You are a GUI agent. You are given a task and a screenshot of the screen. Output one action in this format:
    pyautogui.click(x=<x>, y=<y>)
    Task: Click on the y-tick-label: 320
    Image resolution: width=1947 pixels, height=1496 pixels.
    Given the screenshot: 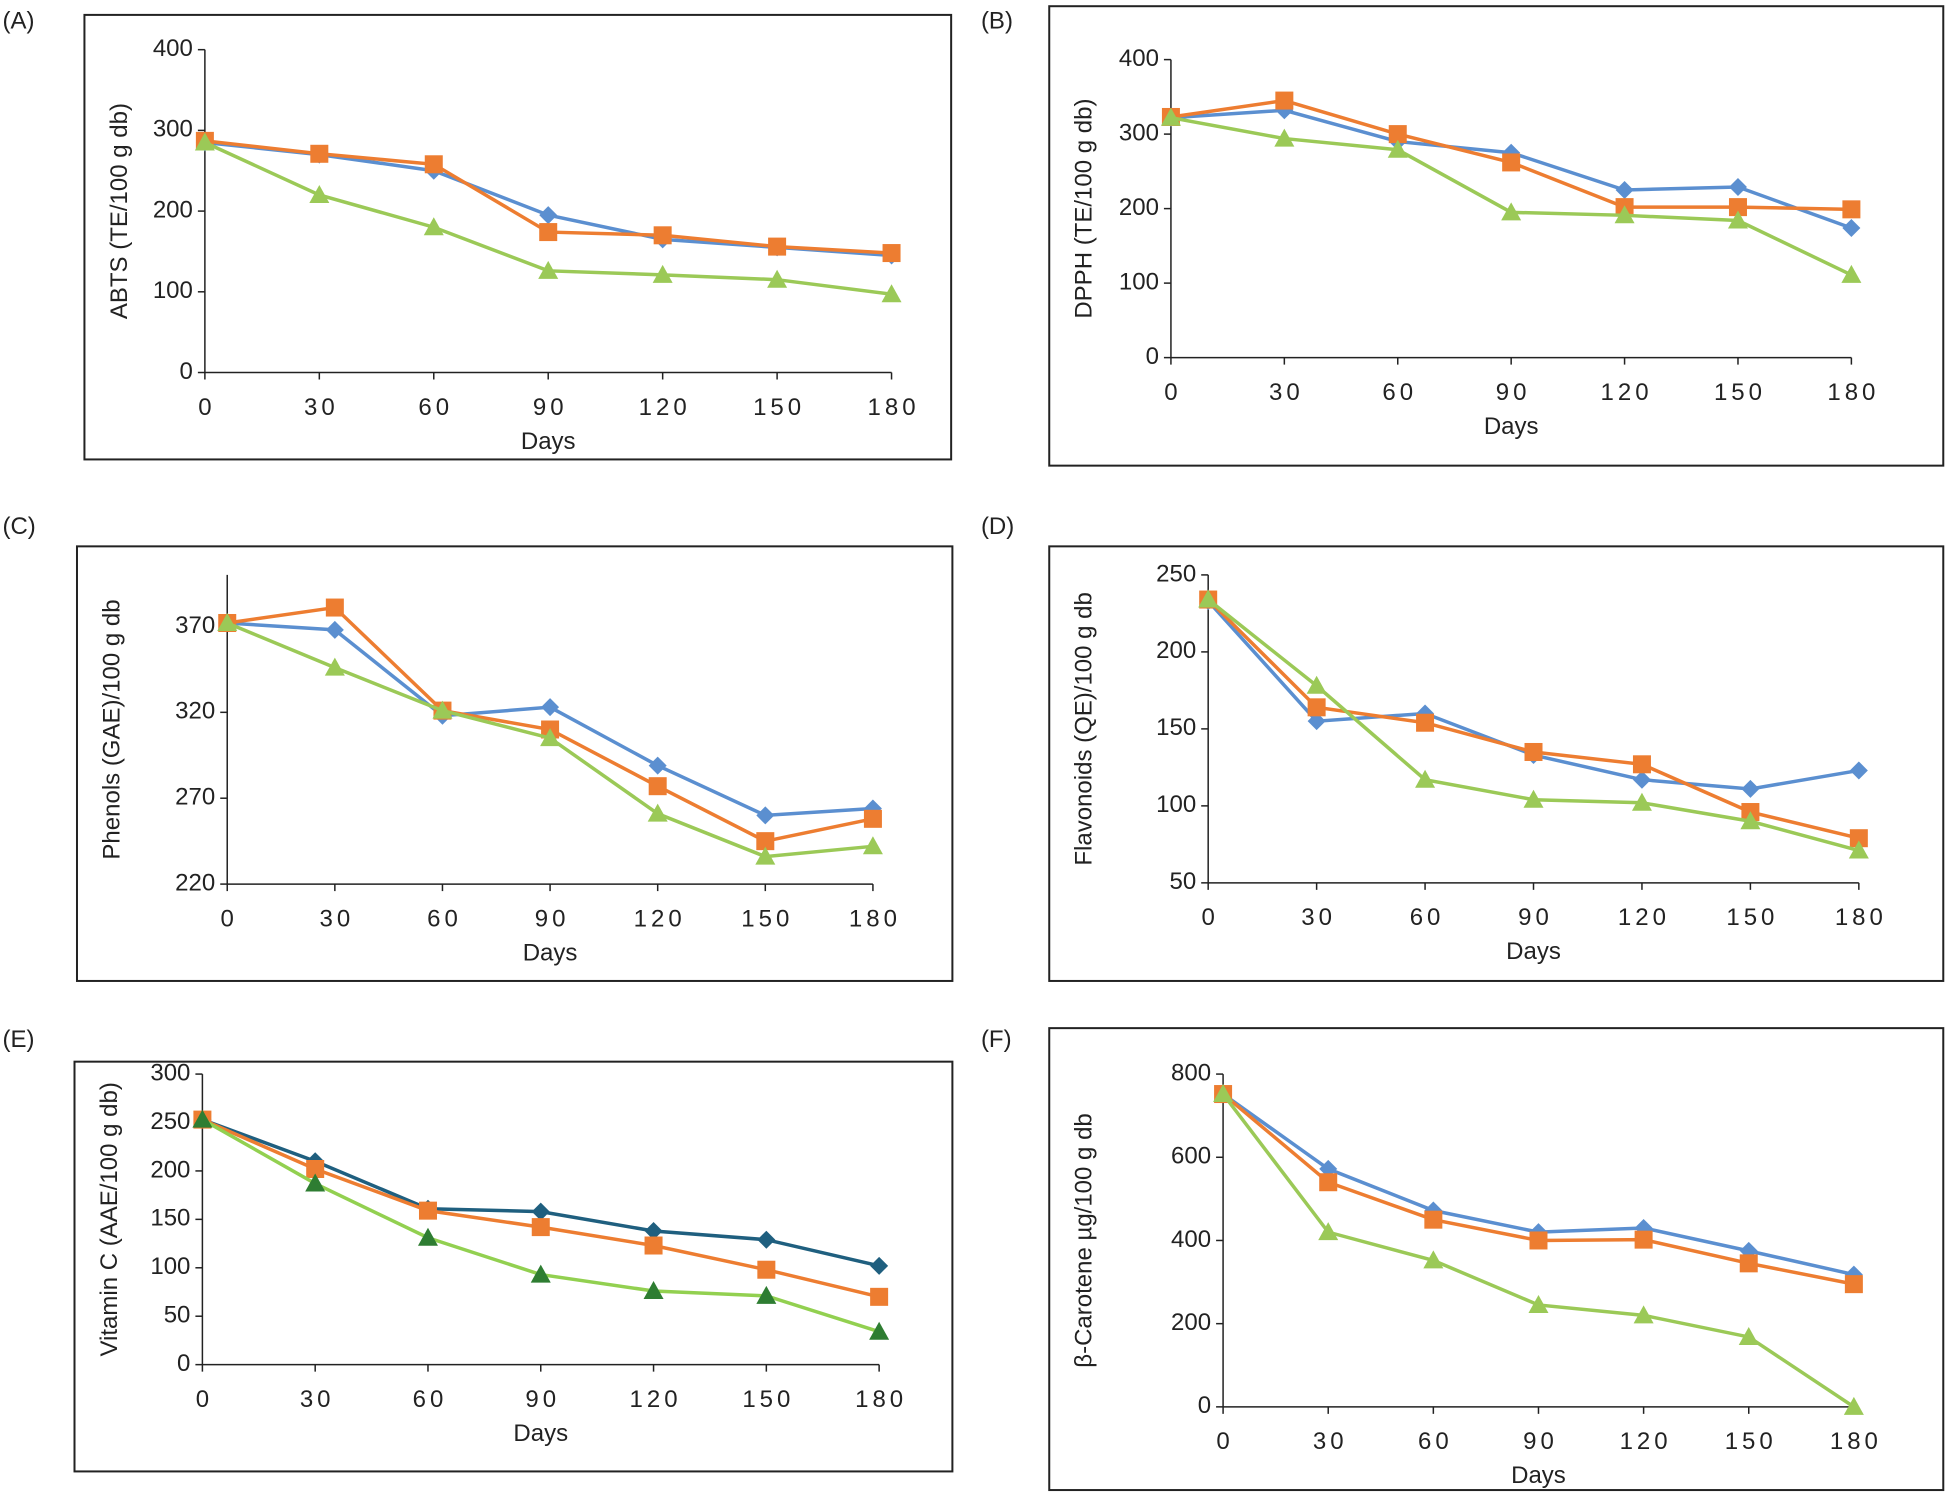 What is the action you would take?
    pyautogui.click(x=195, y=711)
    